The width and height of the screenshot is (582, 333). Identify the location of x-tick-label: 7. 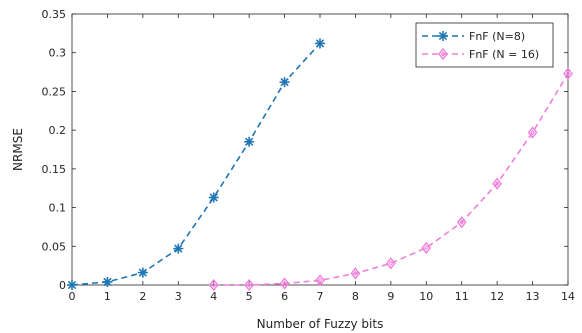
(320, 296).